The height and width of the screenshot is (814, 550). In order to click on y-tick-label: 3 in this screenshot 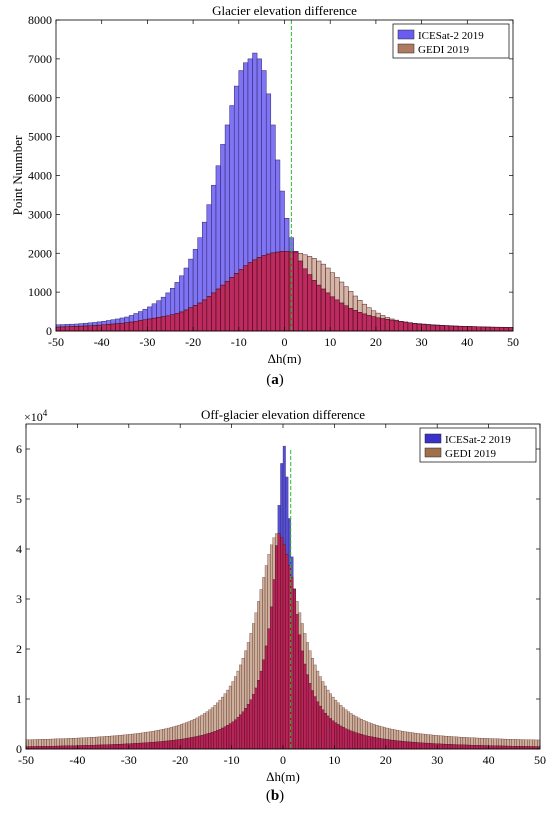, I will do `click(19, 599)`.